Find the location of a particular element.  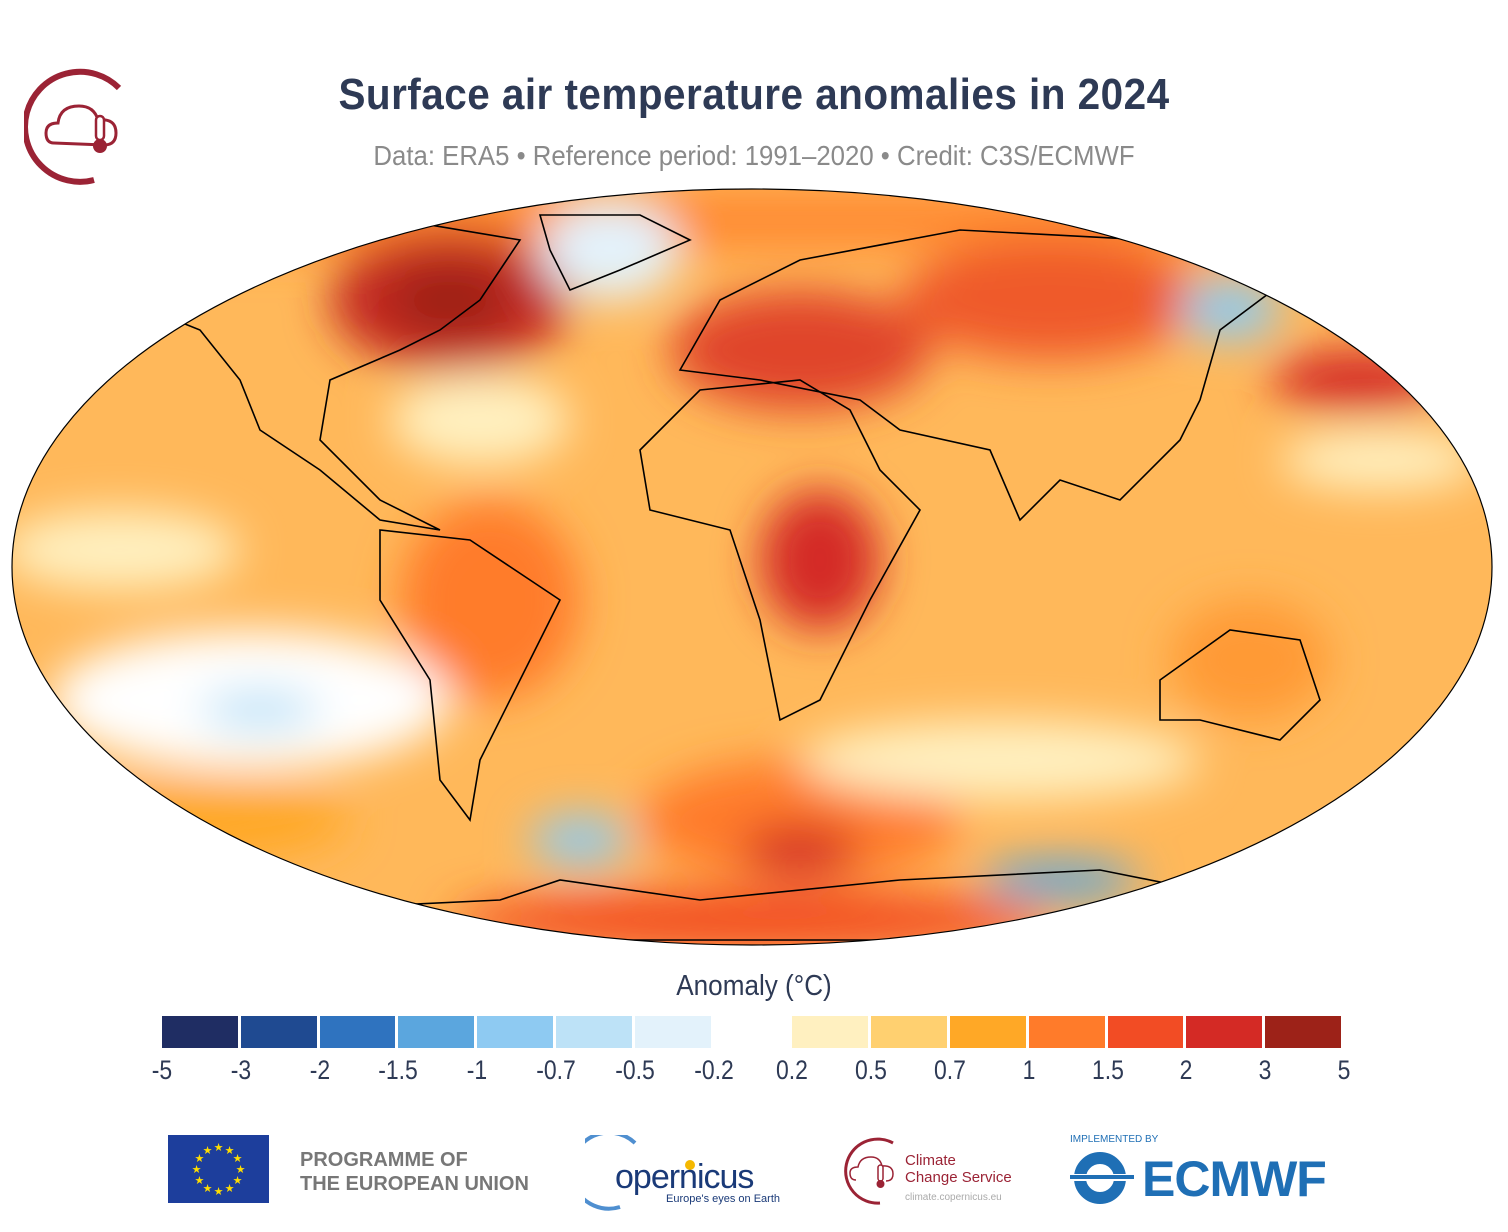

colorbar-tick-label: 2 is located at coordinates (1186, 1070).